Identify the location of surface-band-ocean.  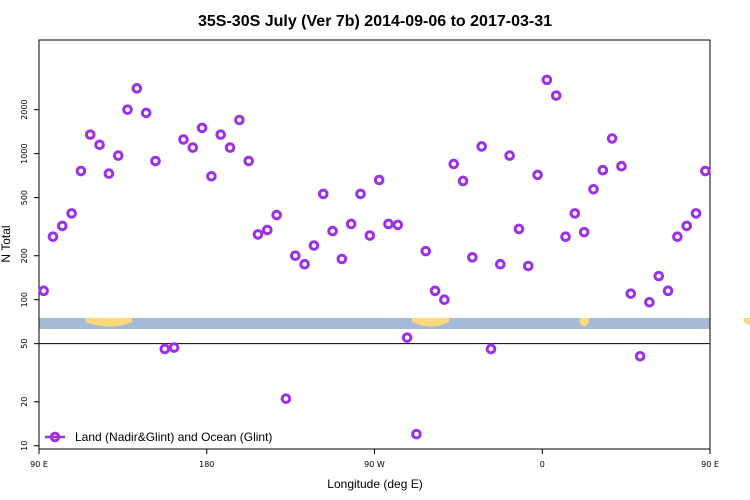
(374, 323).